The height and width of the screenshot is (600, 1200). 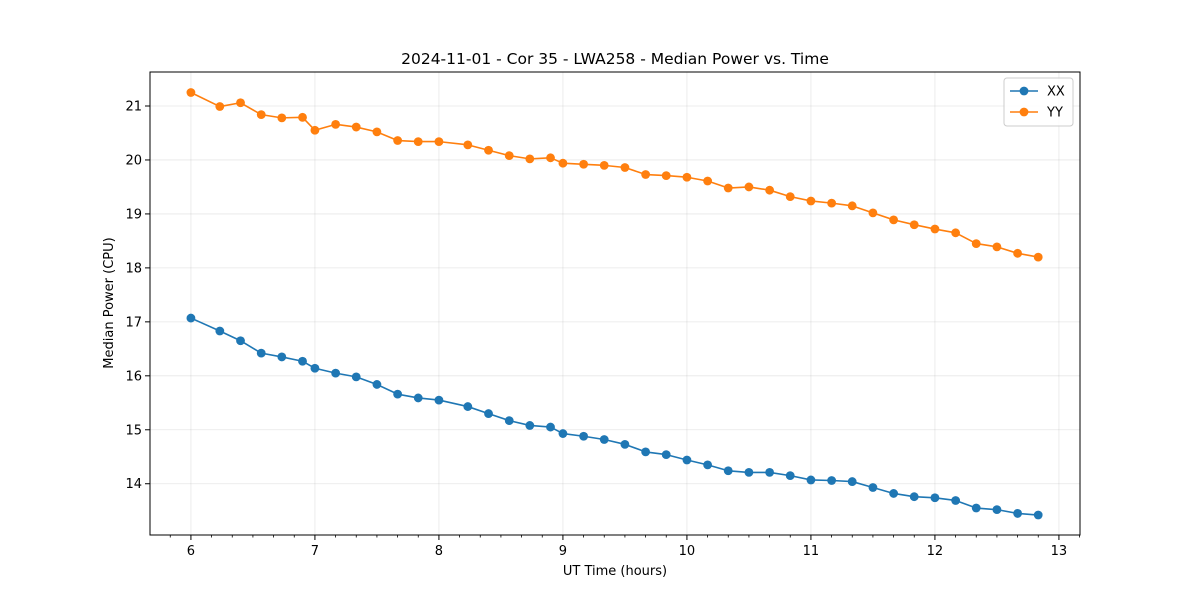 What do you see at coordinates (109, 302) in the screenshot?
I see `y-axis-label: Median Power (CPU)` at bounding box center [109, 302].